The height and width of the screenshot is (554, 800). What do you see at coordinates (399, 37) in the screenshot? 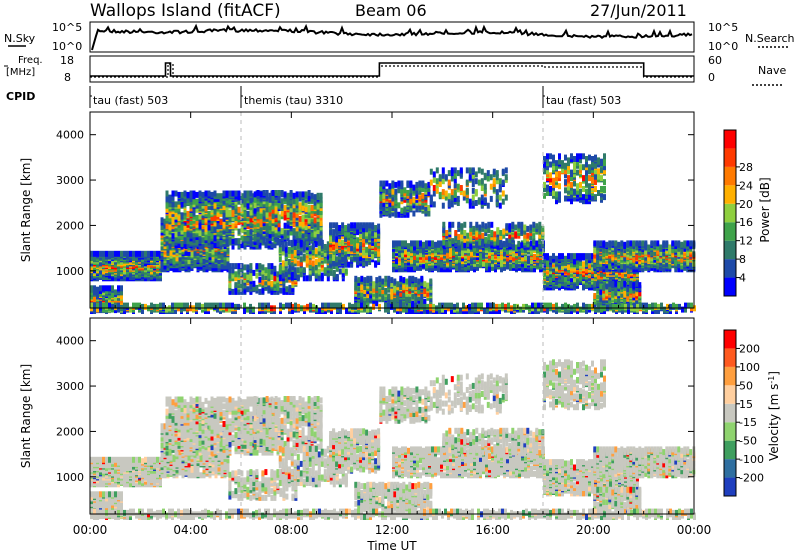
I see `nsky-strip: N.Sky 10^5 10^0 10^5 10^0 N.Search` at bounding box center [399, 37].